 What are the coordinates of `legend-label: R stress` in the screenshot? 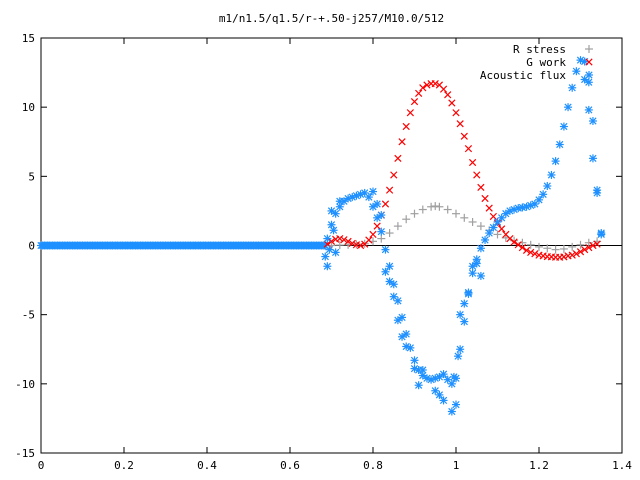 It's located at (539, 49).